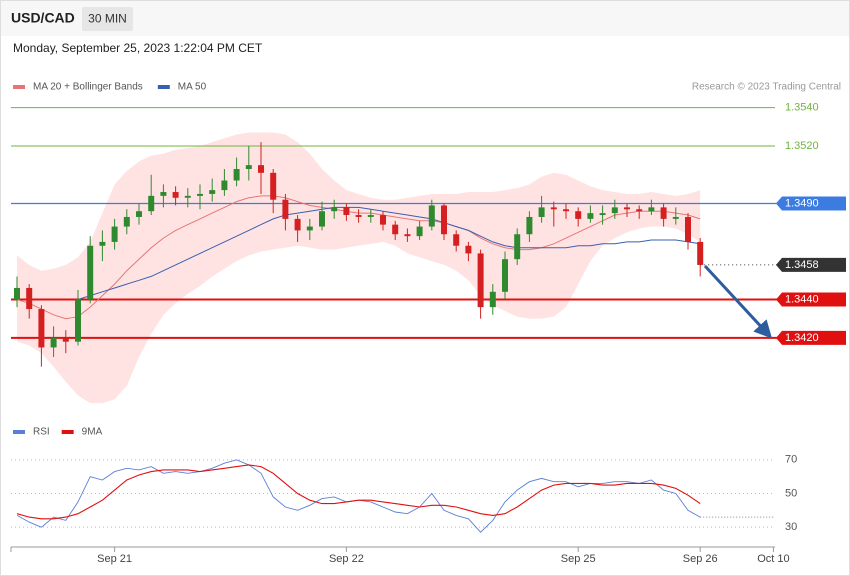 This screenshot has height=576, width=850. Describe the element at coordinates (346, 559) in the screenshot. I see `x-tick-label: Sep 22` at that location.